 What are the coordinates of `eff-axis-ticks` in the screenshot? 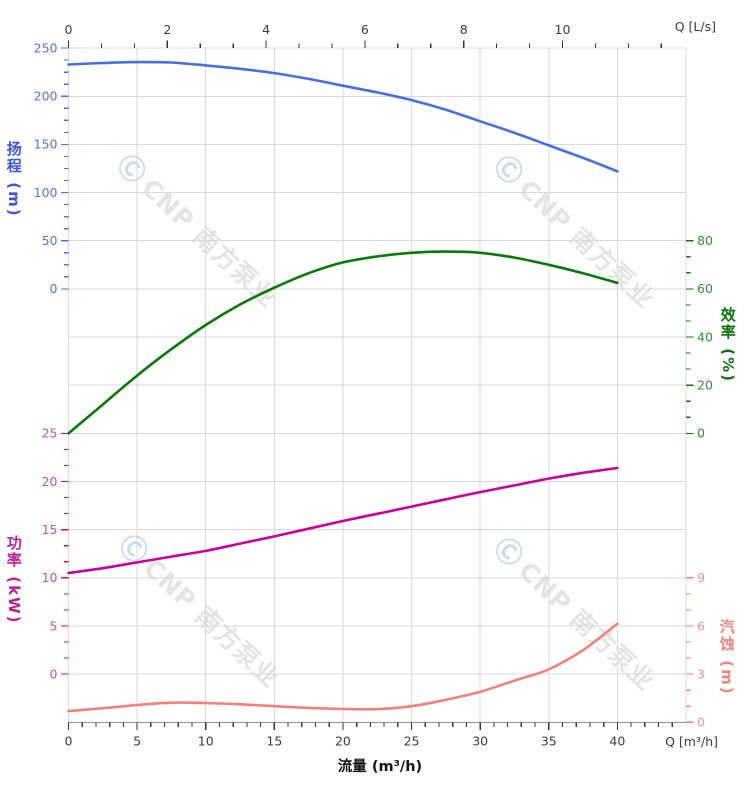 It's located at (690, 337).